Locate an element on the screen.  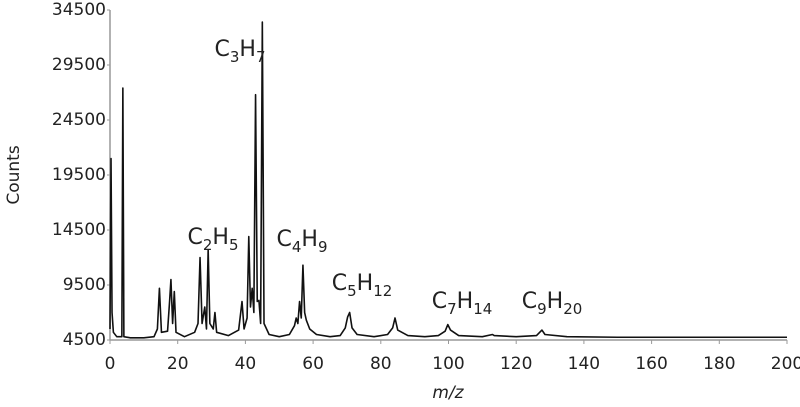
y-tick-label: 34500 is located at coordinates (79, 10).